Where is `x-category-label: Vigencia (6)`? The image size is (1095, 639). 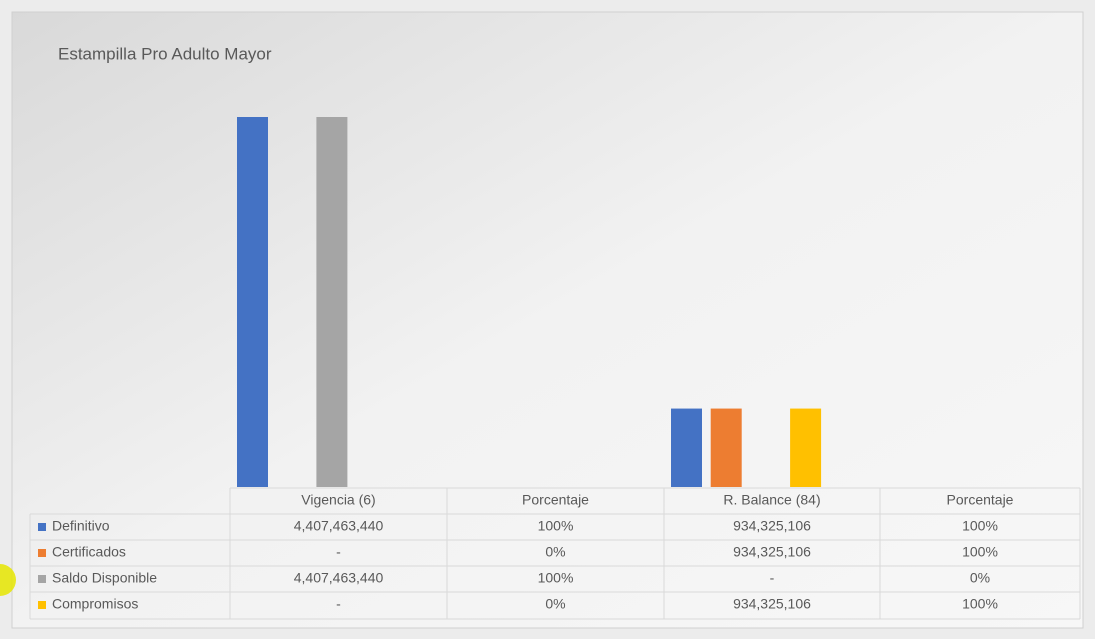
x-category-label: Vigencia (6) is located at coordinates (338, 500).